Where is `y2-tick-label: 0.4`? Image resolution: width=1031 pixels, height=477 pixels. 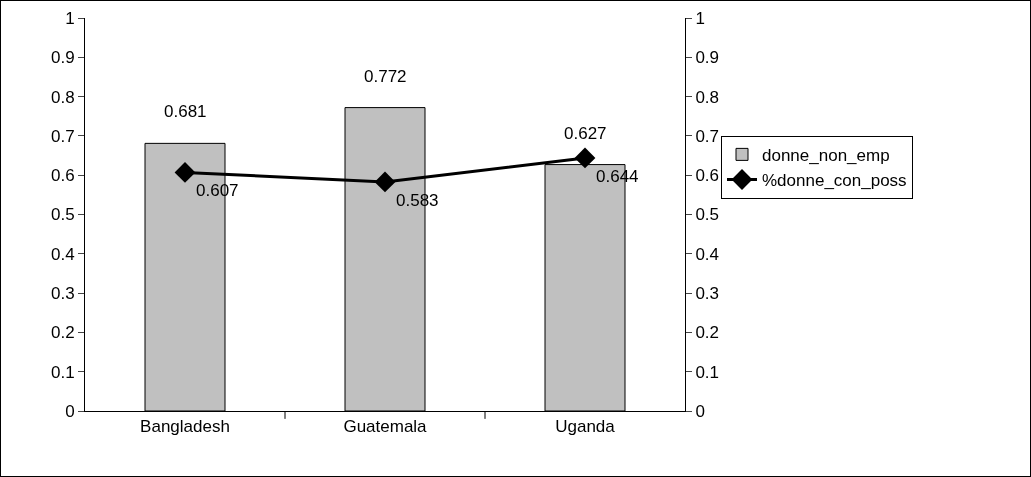
y2-tick-label: 0.4 is located at coordinates (707, 254).